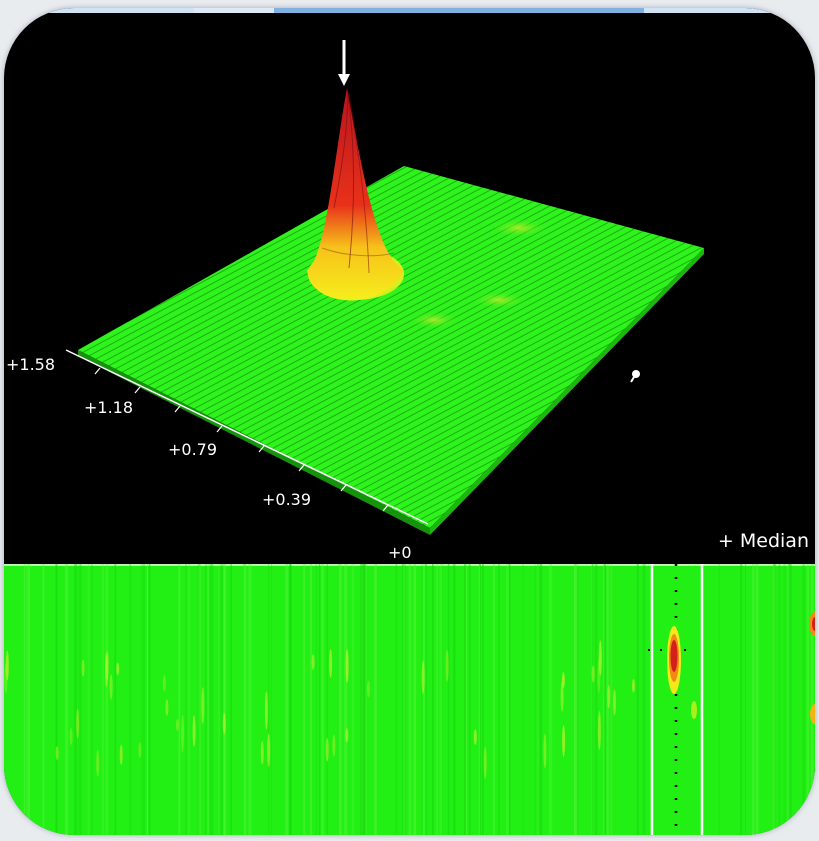 This screenshot has width=819, height=841. What do you see at coordinates (234, 10) in the screenshot?
I see `toolbar-segment` at bounding box center [234, 10].